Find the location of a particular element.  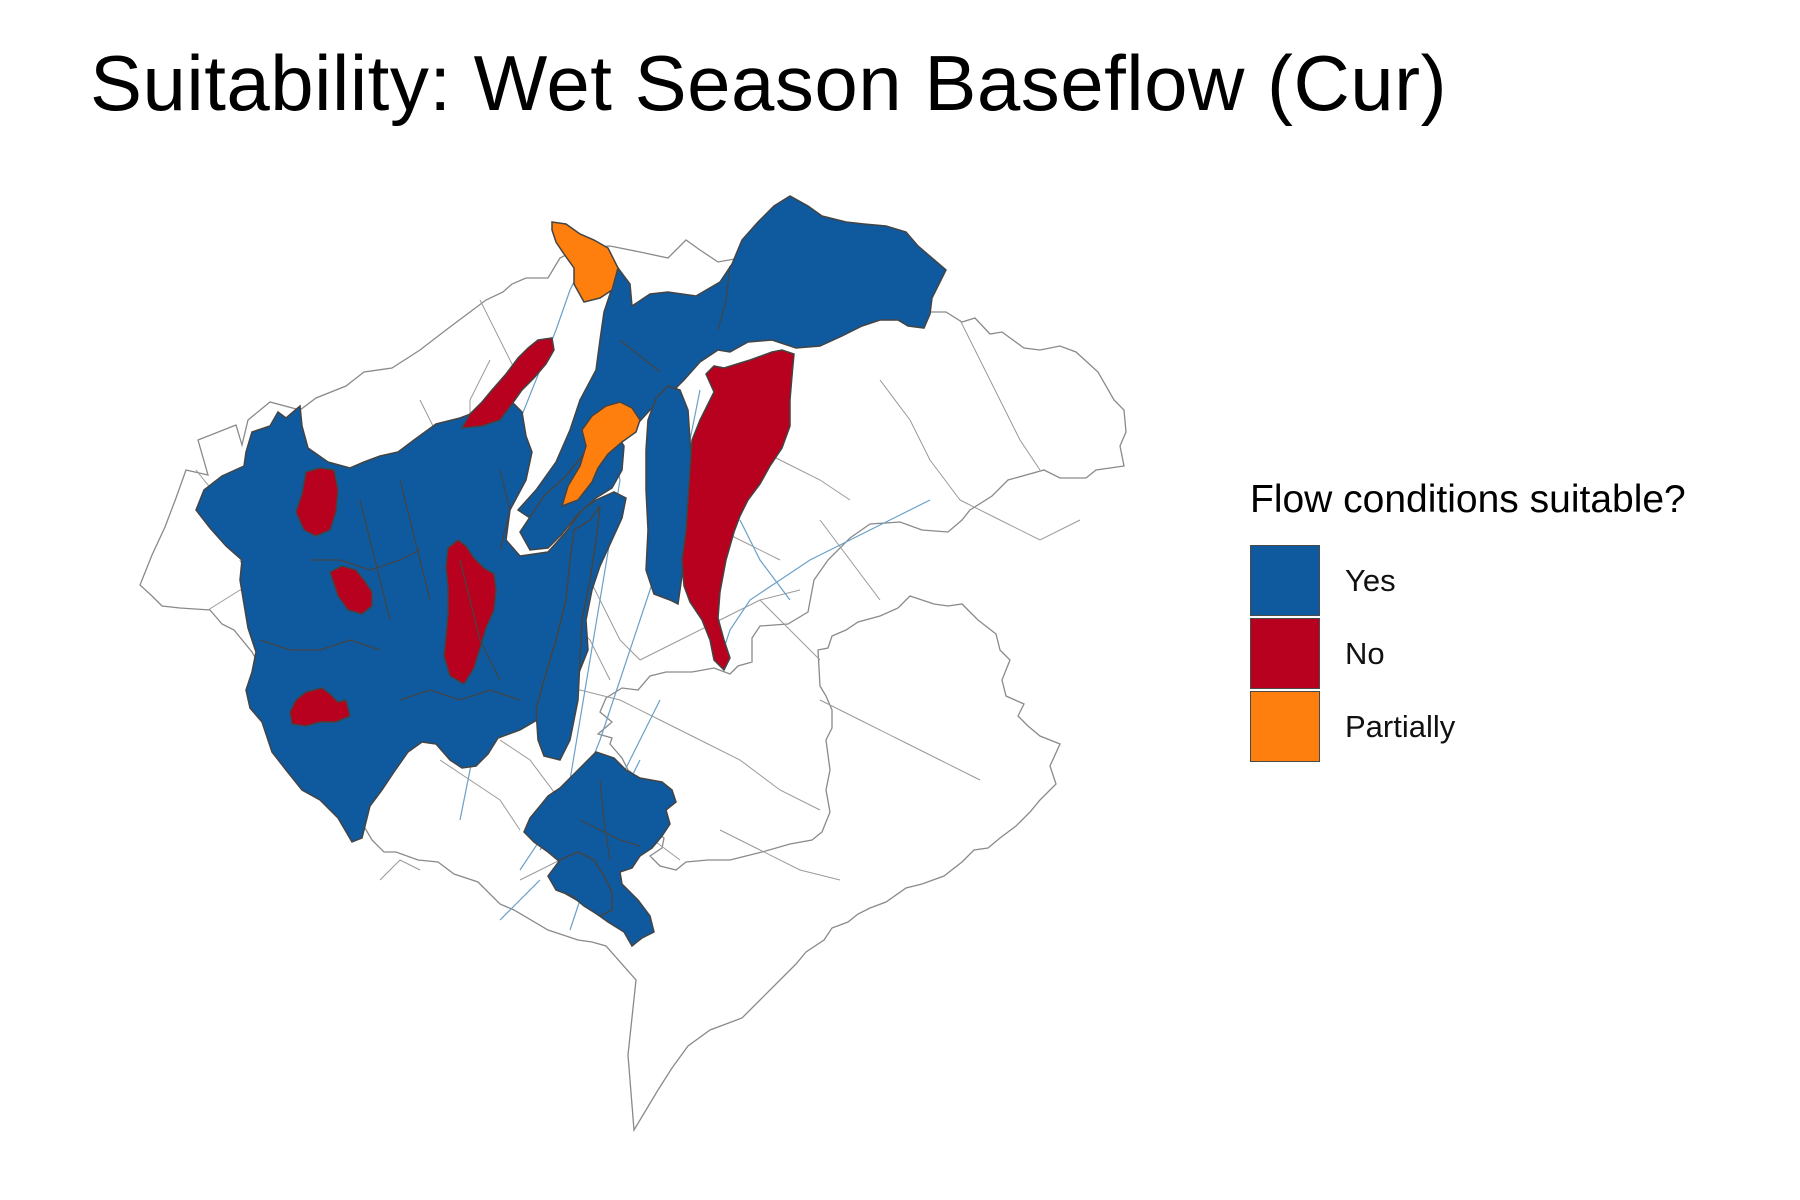

region-yes-northeast is located at coordinates (731, 359).